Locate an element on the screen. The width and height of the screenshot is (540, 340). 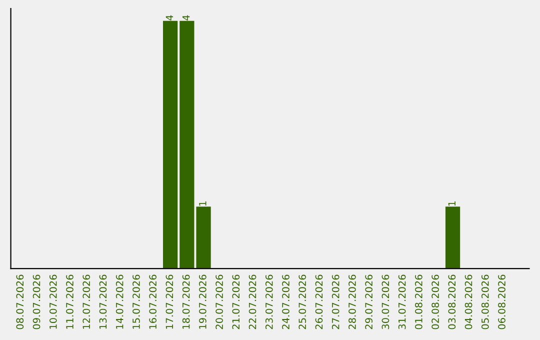
x-tick-label: 26.07.2026 is located at coordinates (319, 302).